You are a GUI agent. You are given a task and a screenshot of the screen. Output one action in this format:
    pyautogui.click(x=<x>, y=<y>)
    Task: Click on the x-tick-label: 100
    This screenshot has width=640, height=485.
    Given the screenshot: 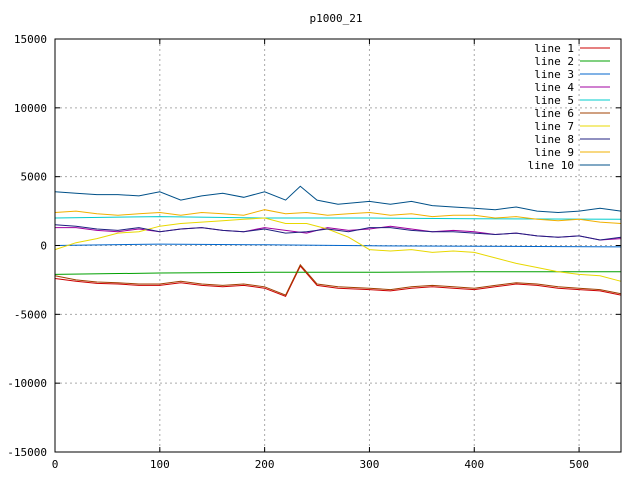 What is the action you would take?
    pyautogui.click(x=160, y=464)
    